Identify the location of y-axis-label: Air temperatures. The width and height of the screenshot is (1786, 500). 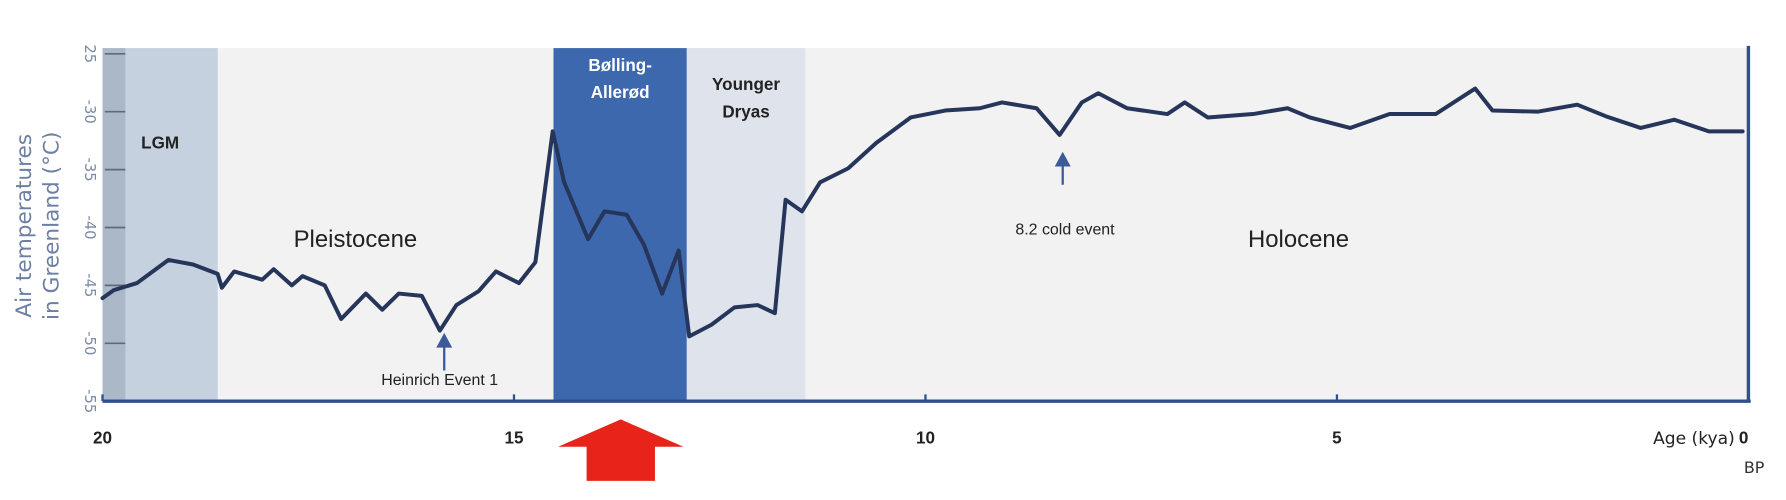
(24, 226).